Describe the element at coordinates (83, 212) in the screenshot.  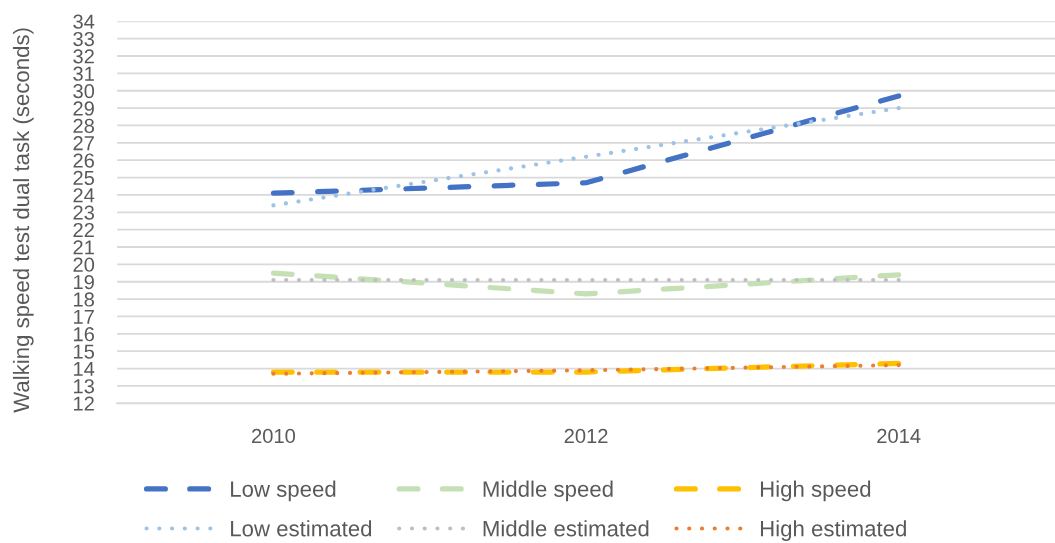
I see `y-tick-label: 23` at that location.